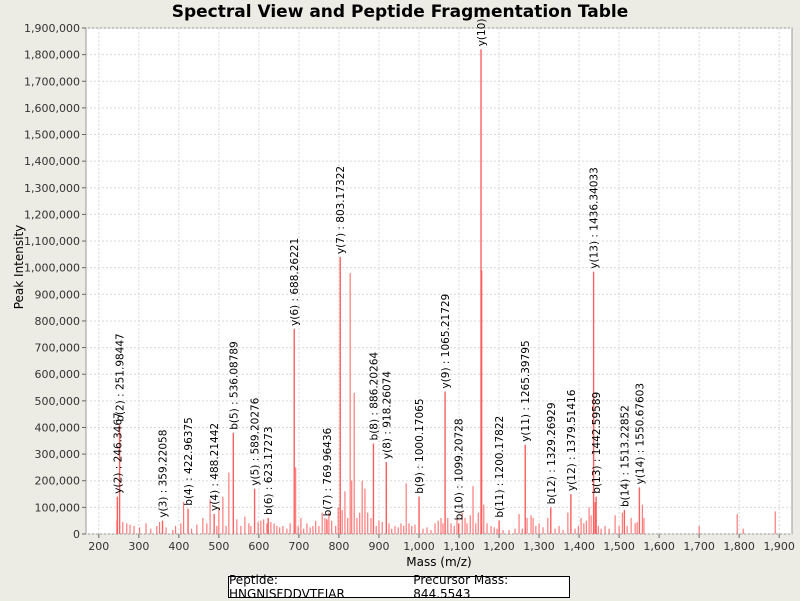  I want to click on x-tick-label: 800, so click(338, 546).